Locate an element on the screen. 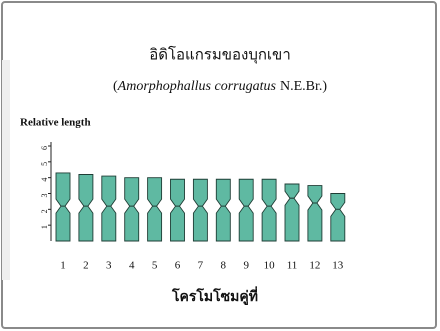 The height and width of the screenshot is (331, 440). x-tick-label: 7 is located at coordinates (201, 266).